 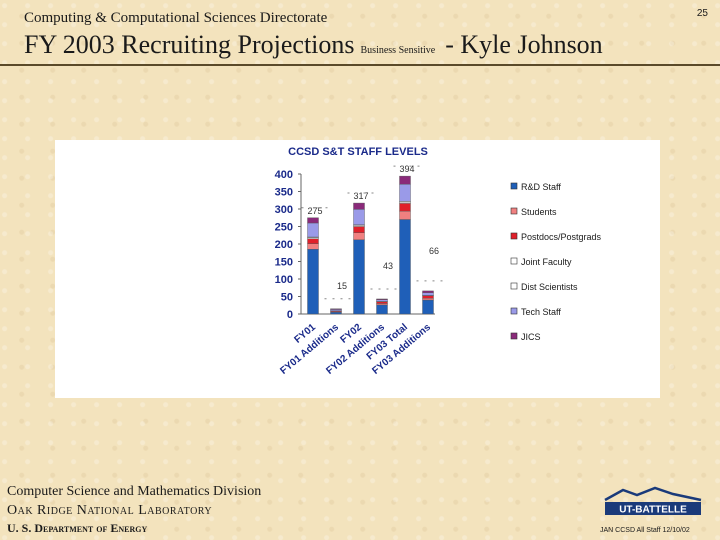 What do you see at coordinates (541, 187) in the screenshot?
I see `legend-label: R&D Staff` at bounding box center [541, 187].